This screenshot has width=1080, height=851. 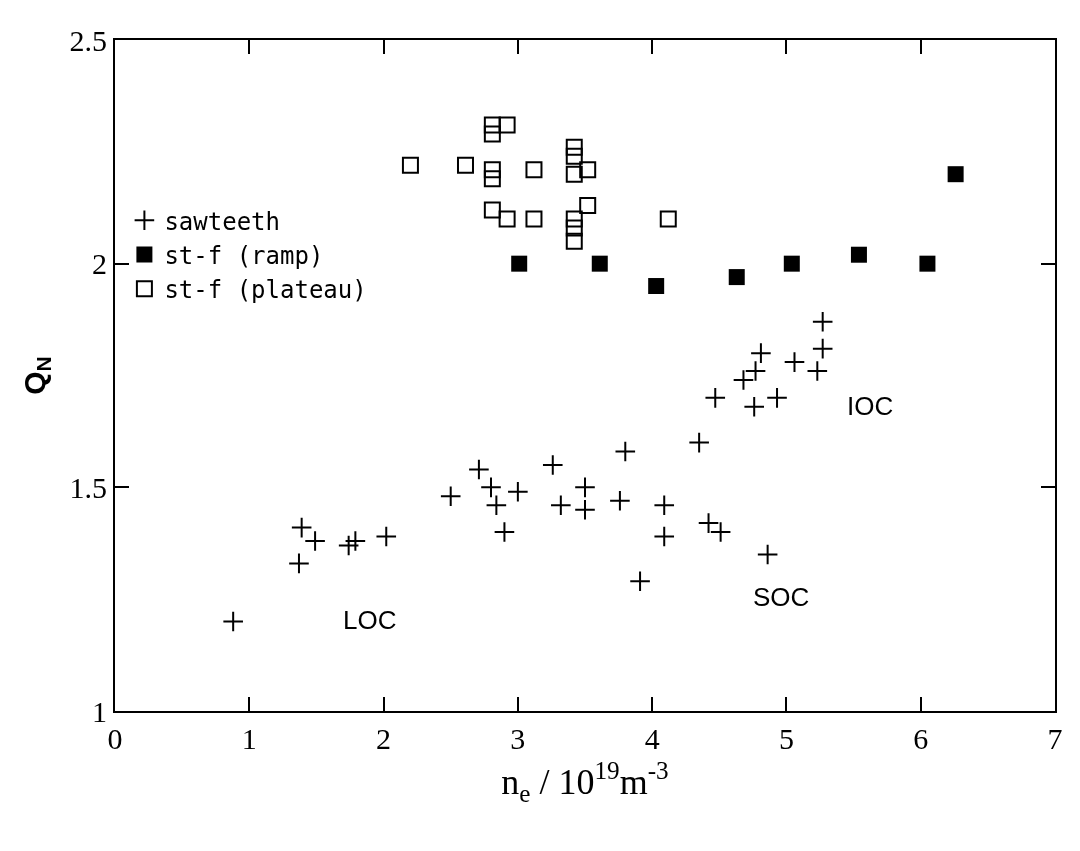 What do you see at coordinates (99, 264) in the screenshot?
I see `y-tick-label: 2` at bounding box center [99, 264].